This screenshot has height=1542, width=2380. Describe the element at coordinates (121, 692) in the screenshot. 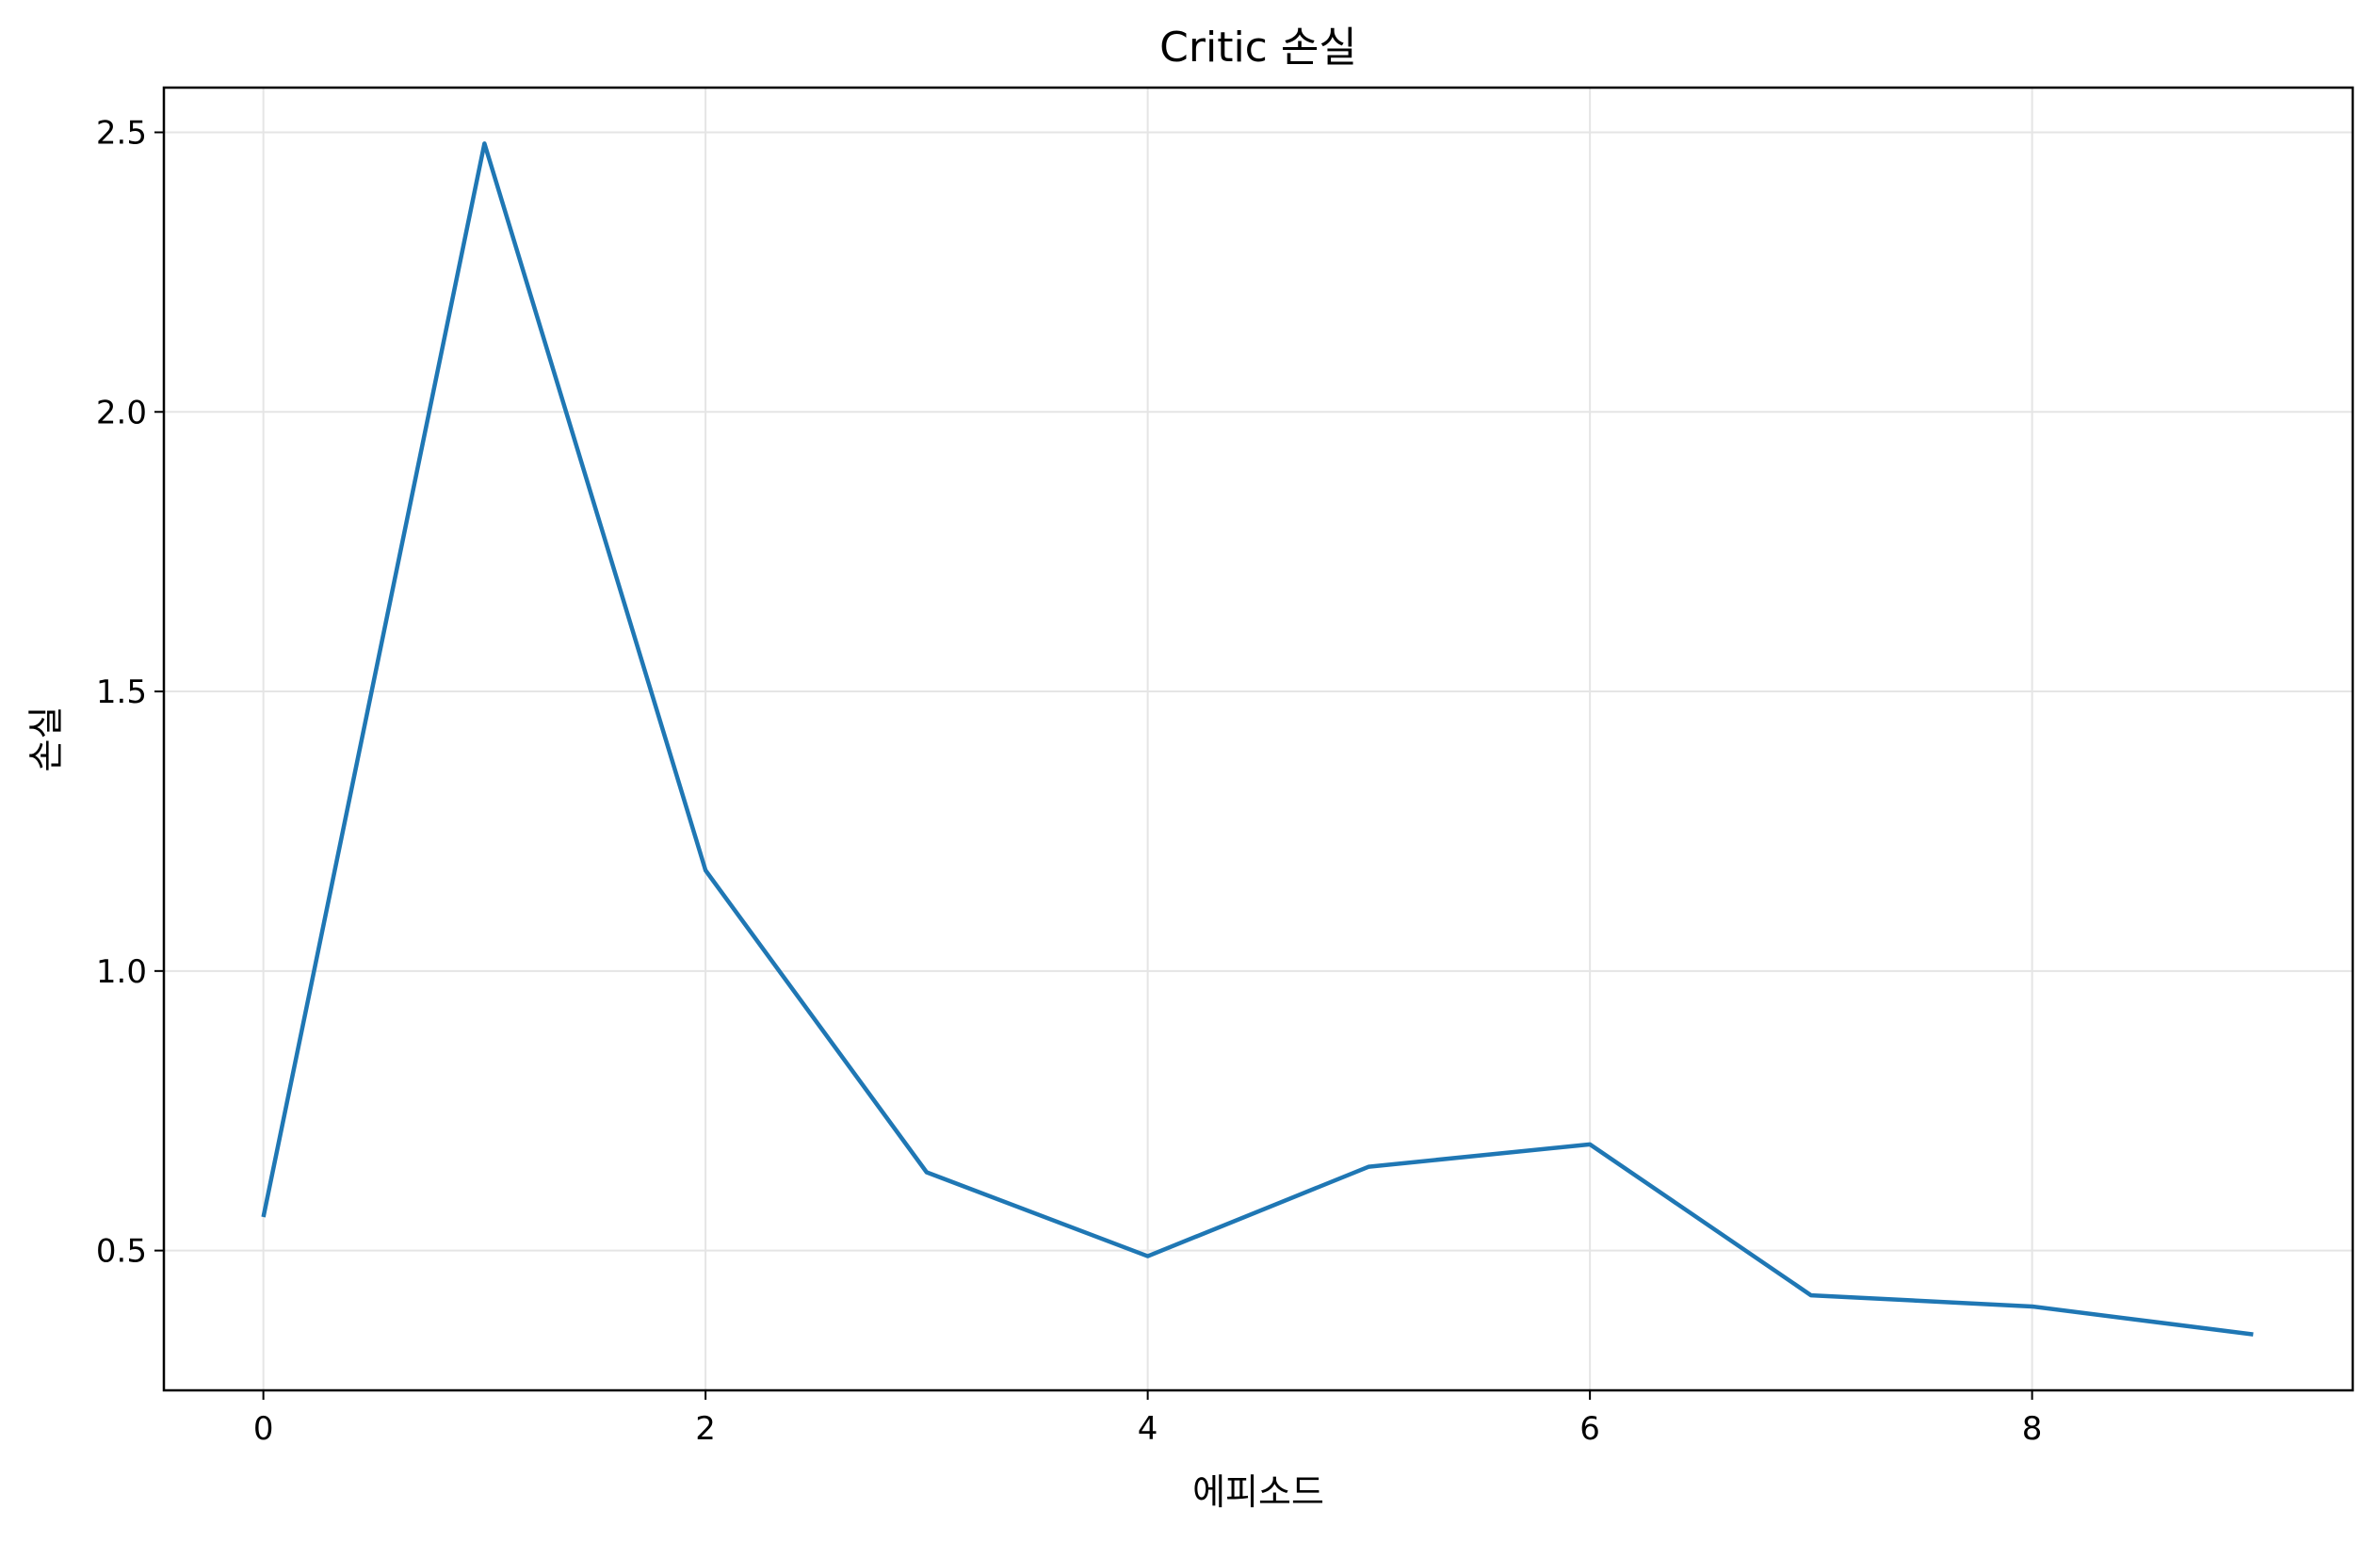

I see `y-tick-label: 1.5` at that location.